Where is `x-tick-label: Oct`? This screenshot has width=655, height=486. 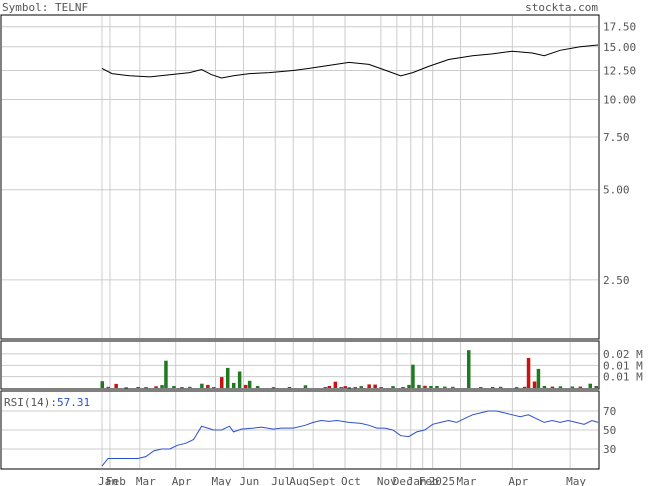 x-tick-label: Oct is located at coordinates (351, 480).